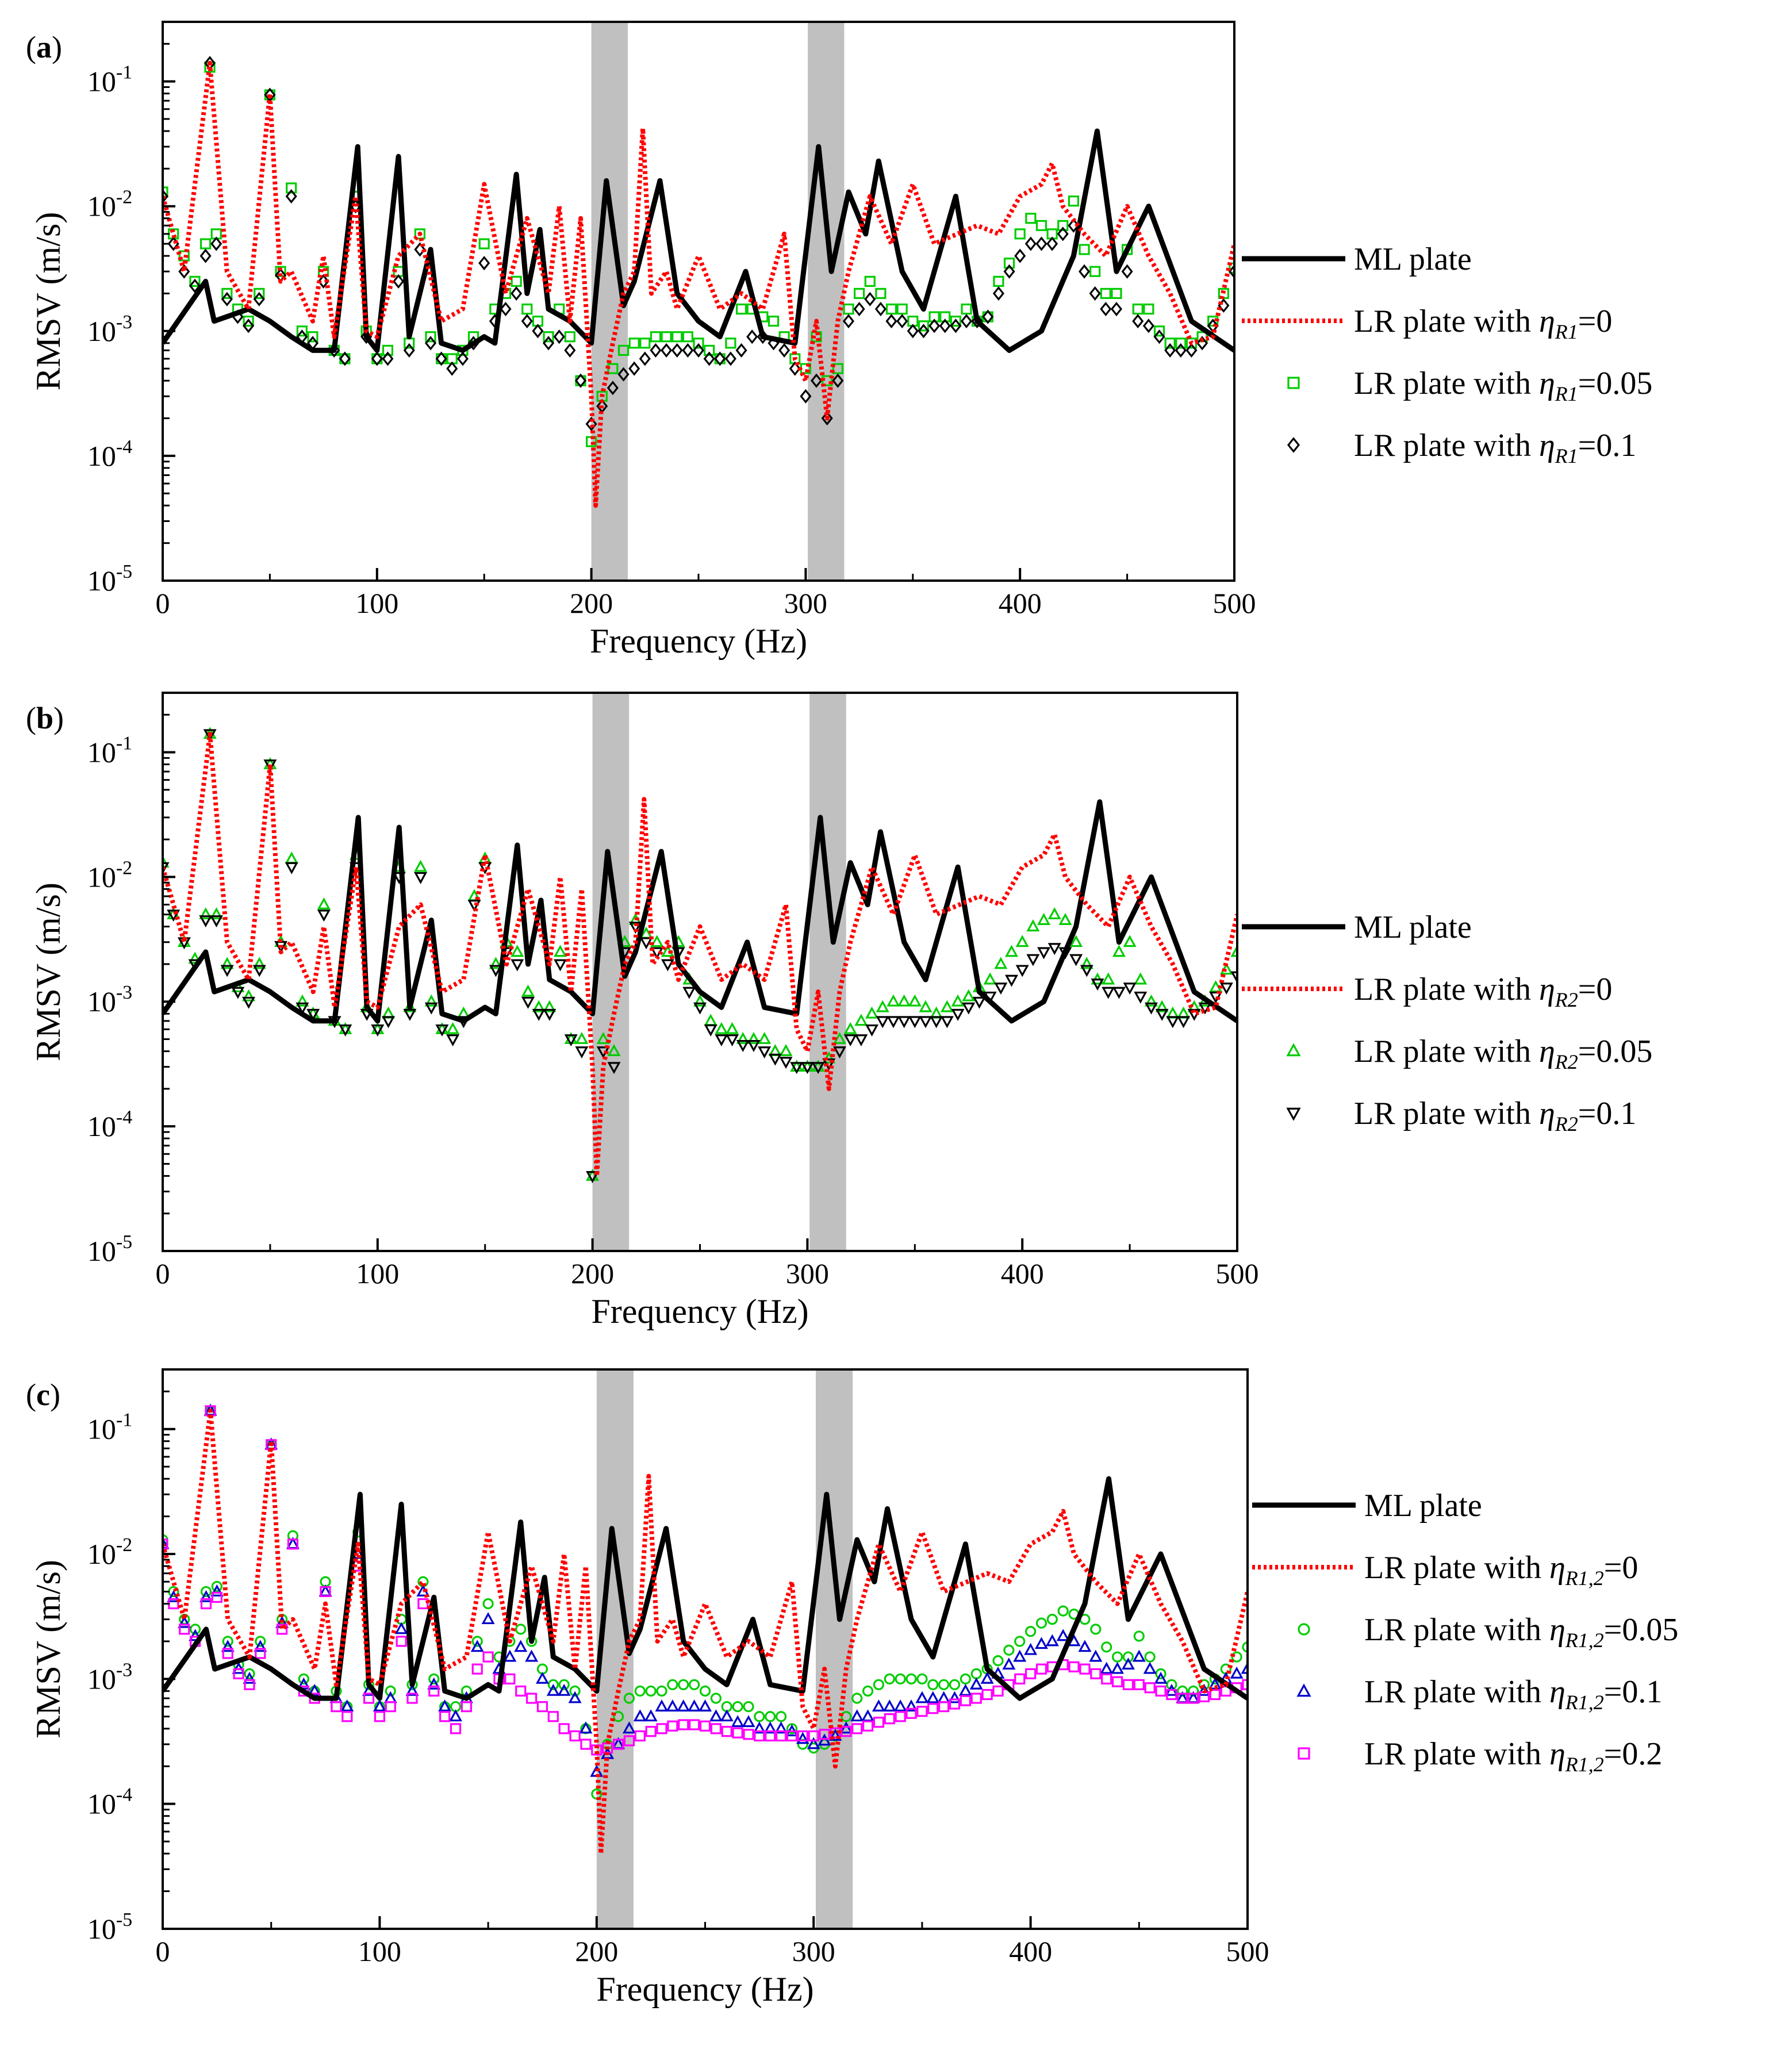 The width and height of the screenshot is (1792, 2053). What do you see at coordinates (109, 750) in the screenshot?
I see `y-tick-label: 10-1` at bounding box center [109, 750].